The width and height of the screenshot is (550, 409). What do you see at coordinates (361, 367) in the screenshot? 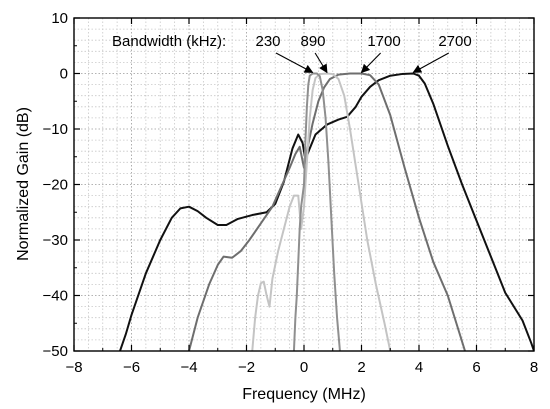
I see `x-tick-label: 2` at bounding box center [361, 367].